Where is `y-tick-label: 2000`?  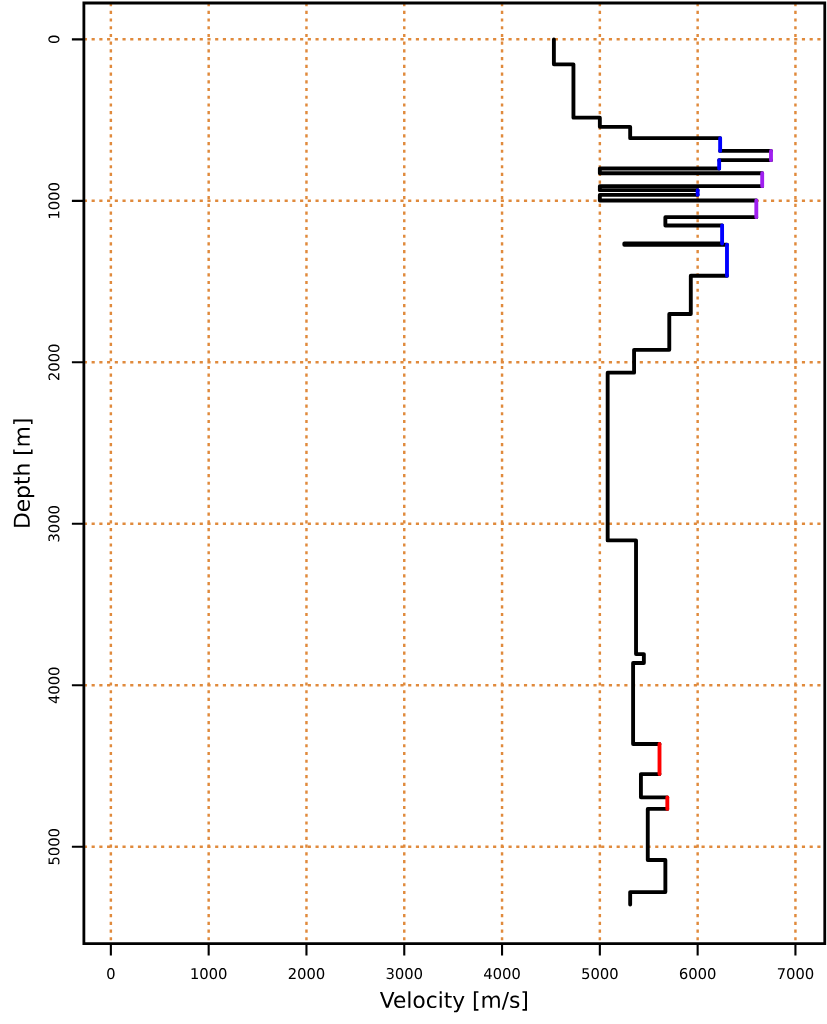 y-tick-label: 2000 is located at coordinates (54, 362).